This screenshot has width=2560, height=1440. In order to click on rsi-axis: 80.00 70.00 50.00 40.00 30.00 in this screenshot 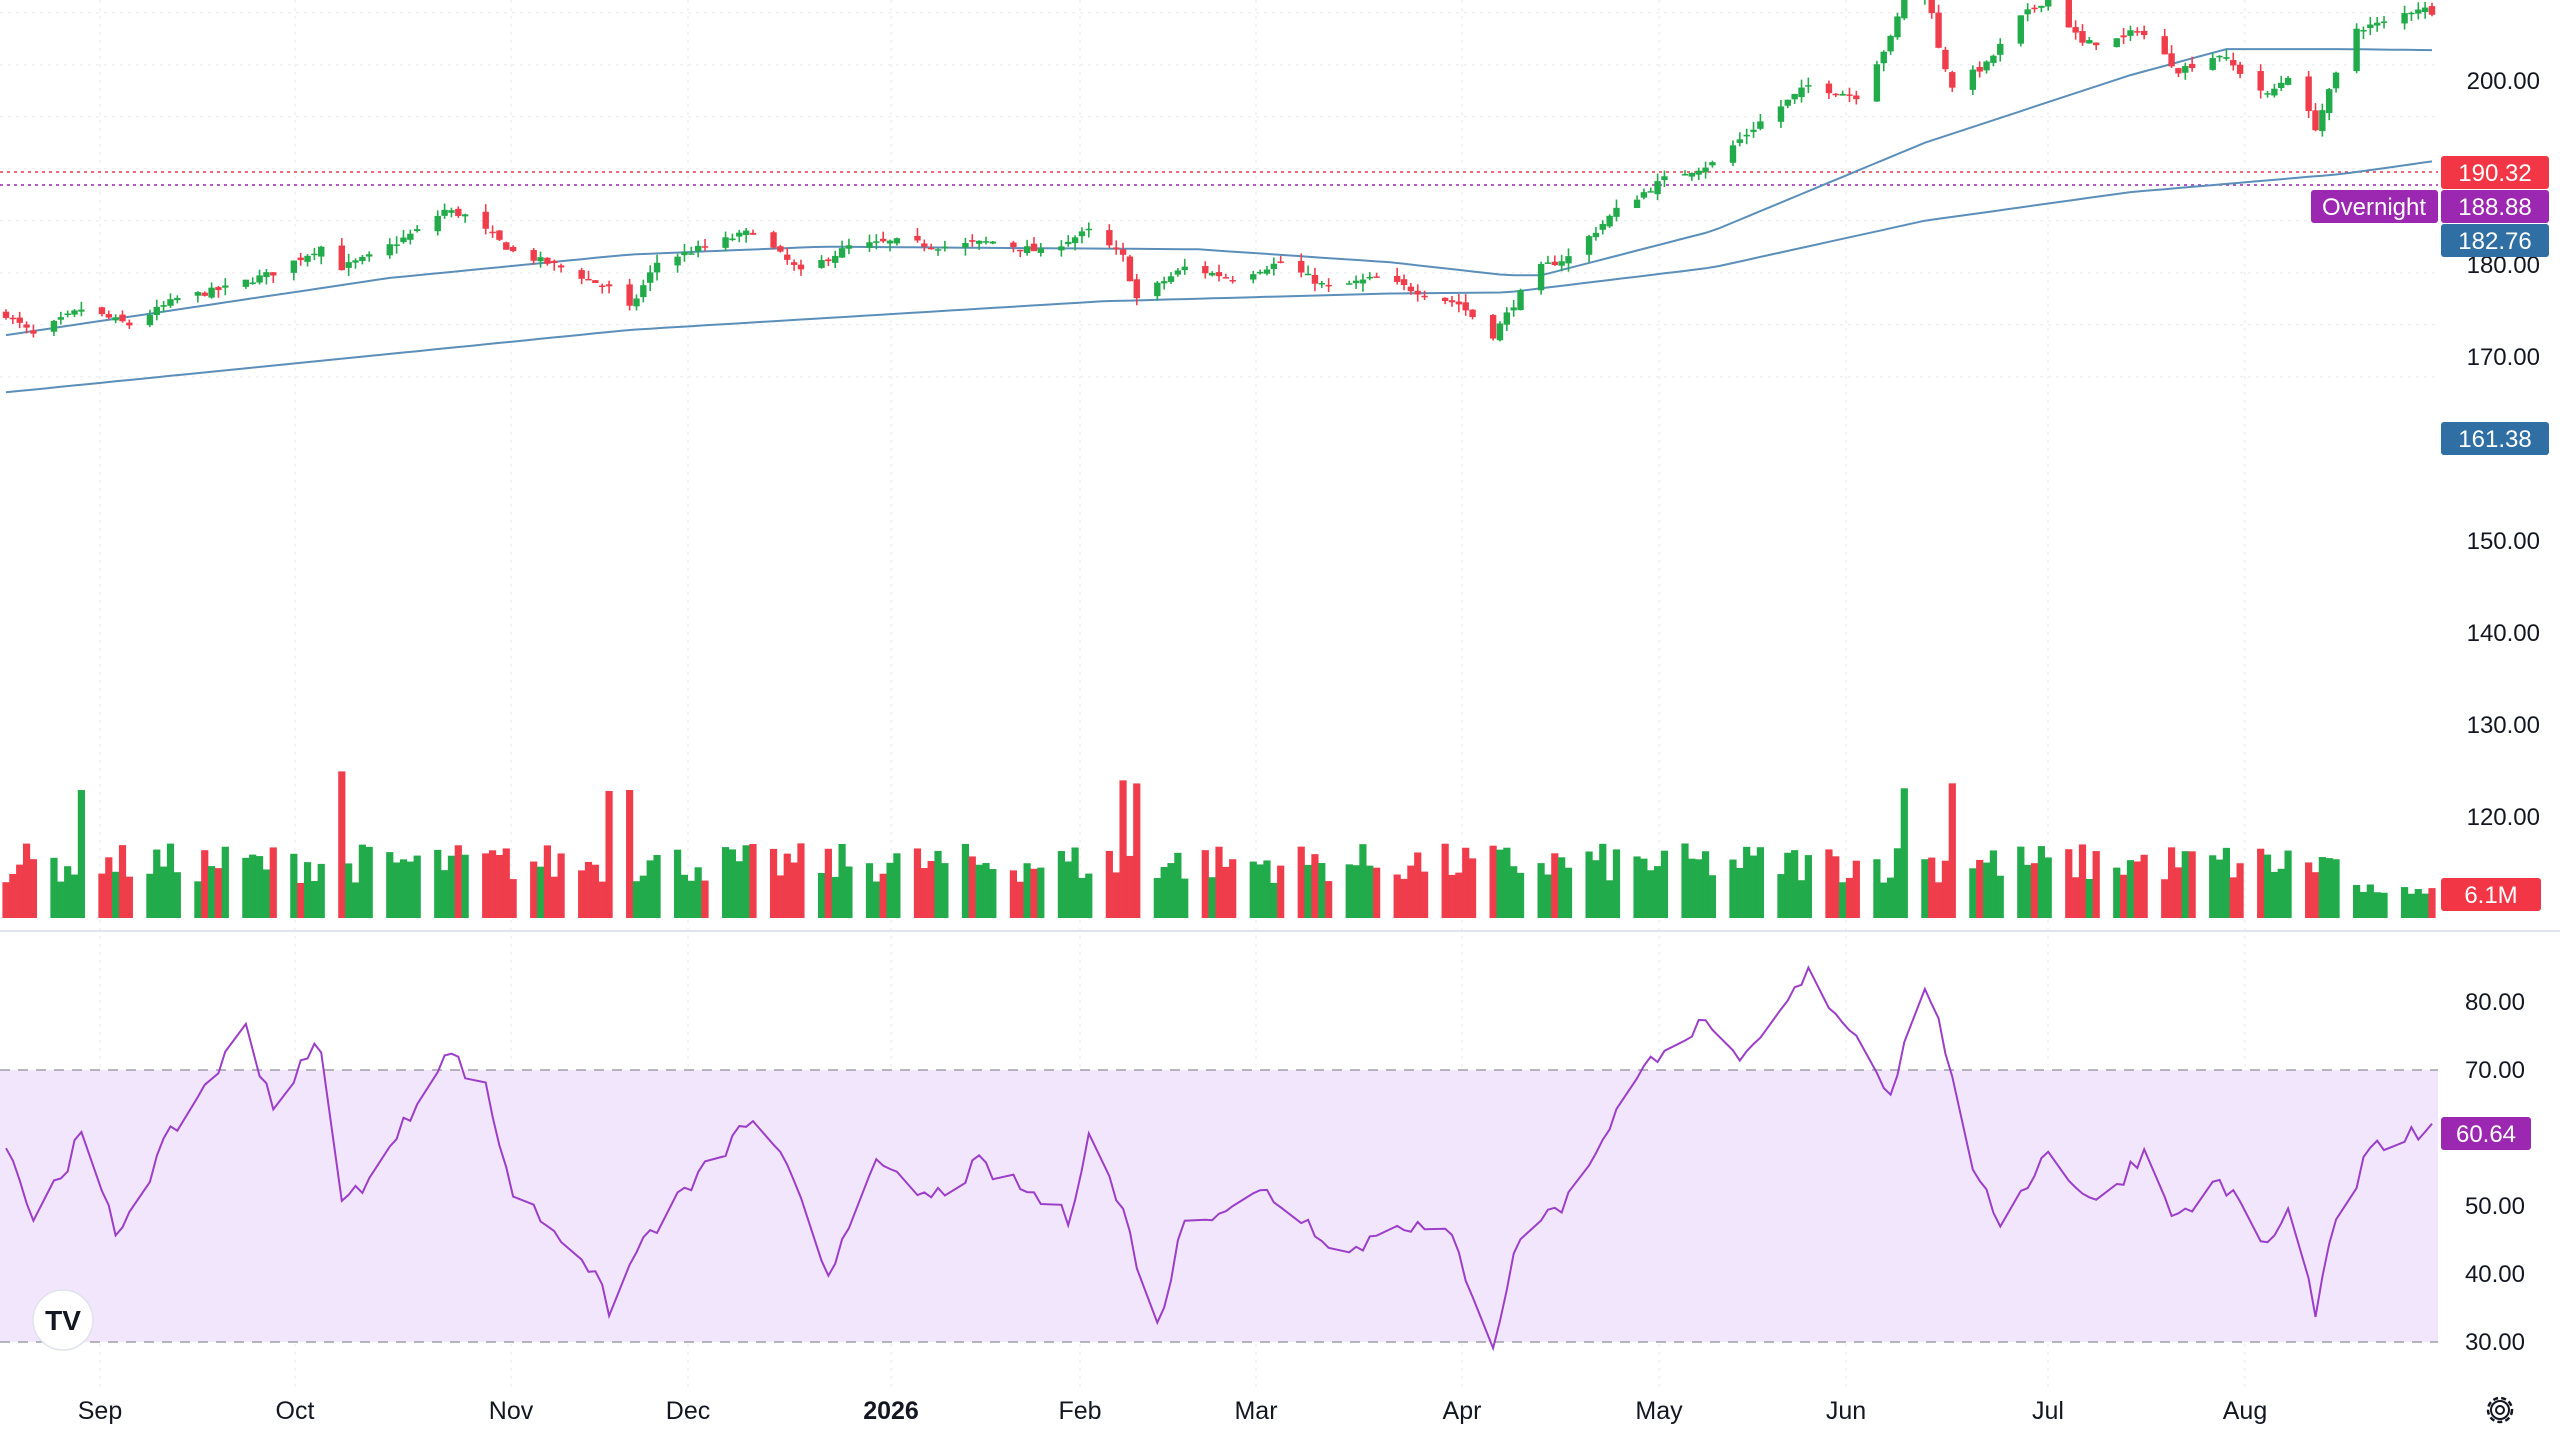, I will do `click(2495, 1172)`.